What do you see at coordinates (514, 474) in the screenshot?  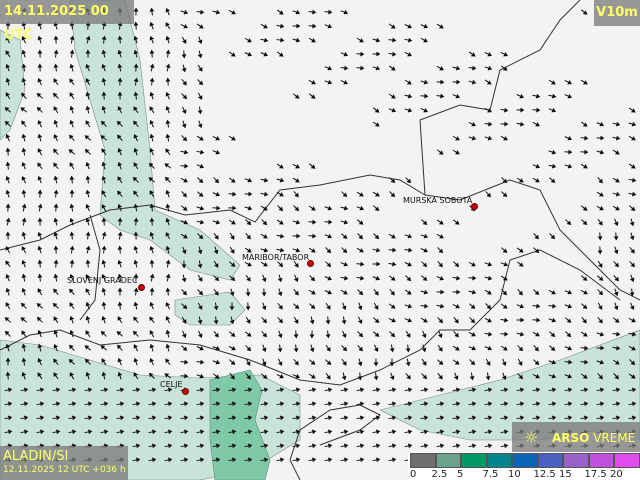 I see `legend-label: 10` at bounding box center [514, 474].